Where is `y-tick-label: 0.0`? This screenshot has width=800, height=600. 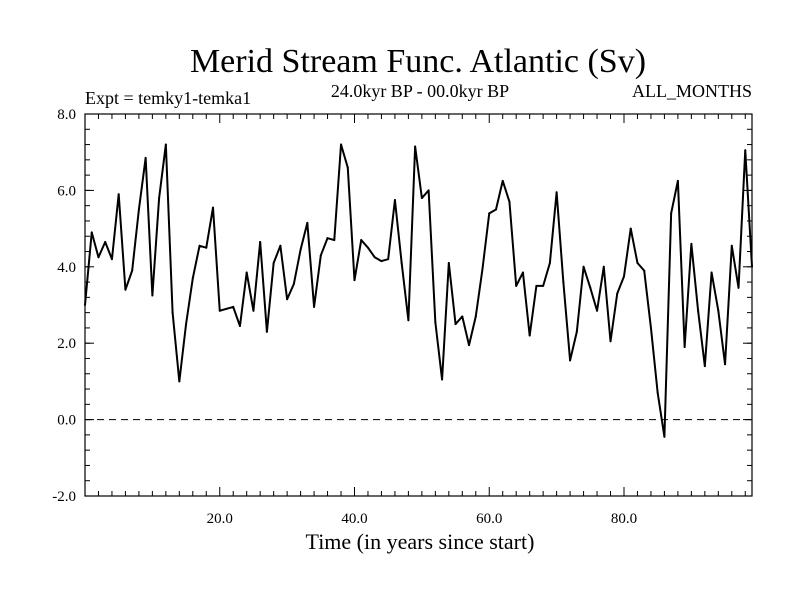
y-tick-label: 0.0 is located at coordinates (66, 421).